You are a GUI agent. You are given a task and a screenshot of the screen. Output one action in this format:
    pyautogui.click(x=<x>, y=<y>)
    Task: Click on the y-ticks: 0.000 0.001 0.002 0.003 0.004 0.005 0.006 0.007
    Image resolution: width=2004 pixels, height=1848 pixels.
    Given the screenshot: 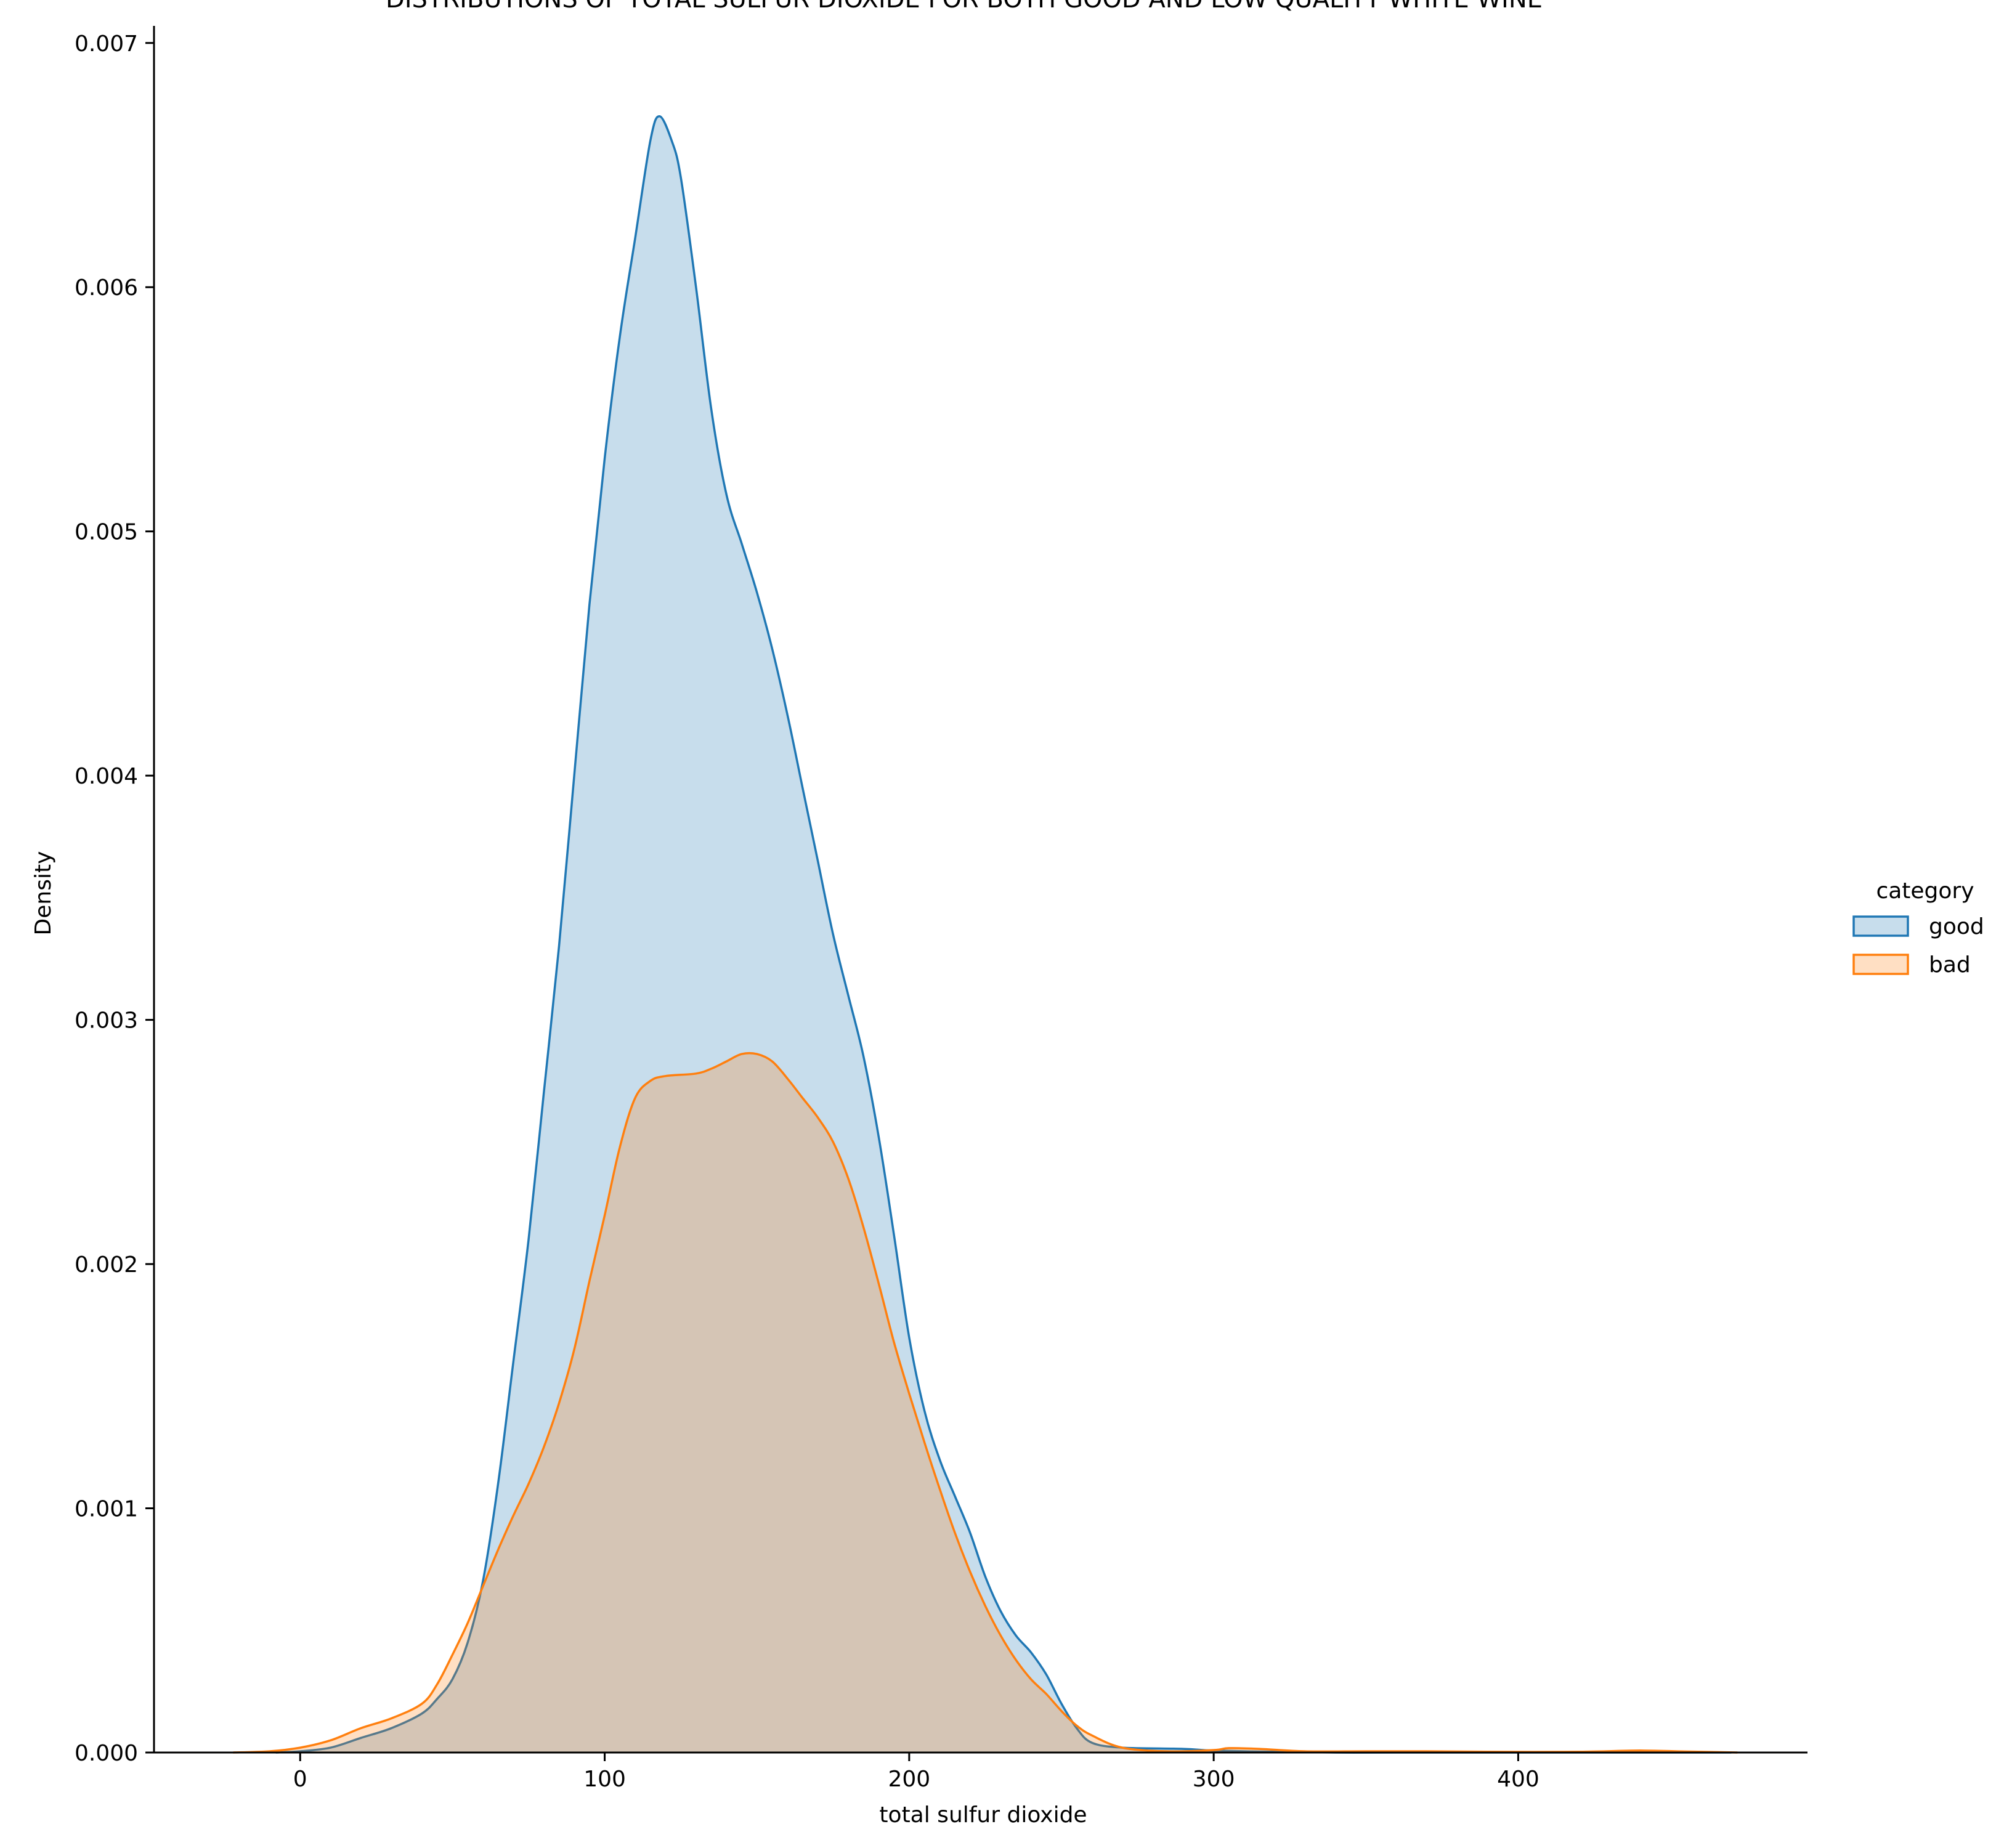 What is the action you would take?
    pyautogui.click(x=115, y=898)
    